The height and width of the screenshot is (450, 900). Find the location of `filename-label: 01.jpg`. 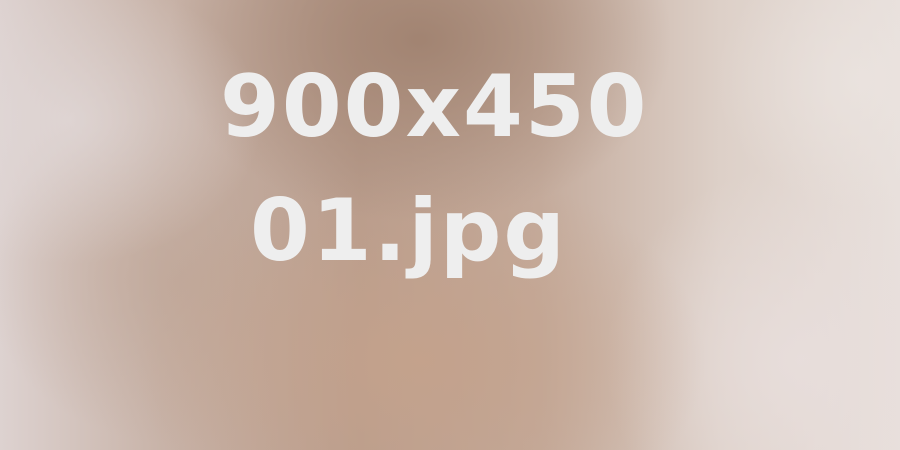

filename-label: 01.jpg is located at coordinates (408, 231).